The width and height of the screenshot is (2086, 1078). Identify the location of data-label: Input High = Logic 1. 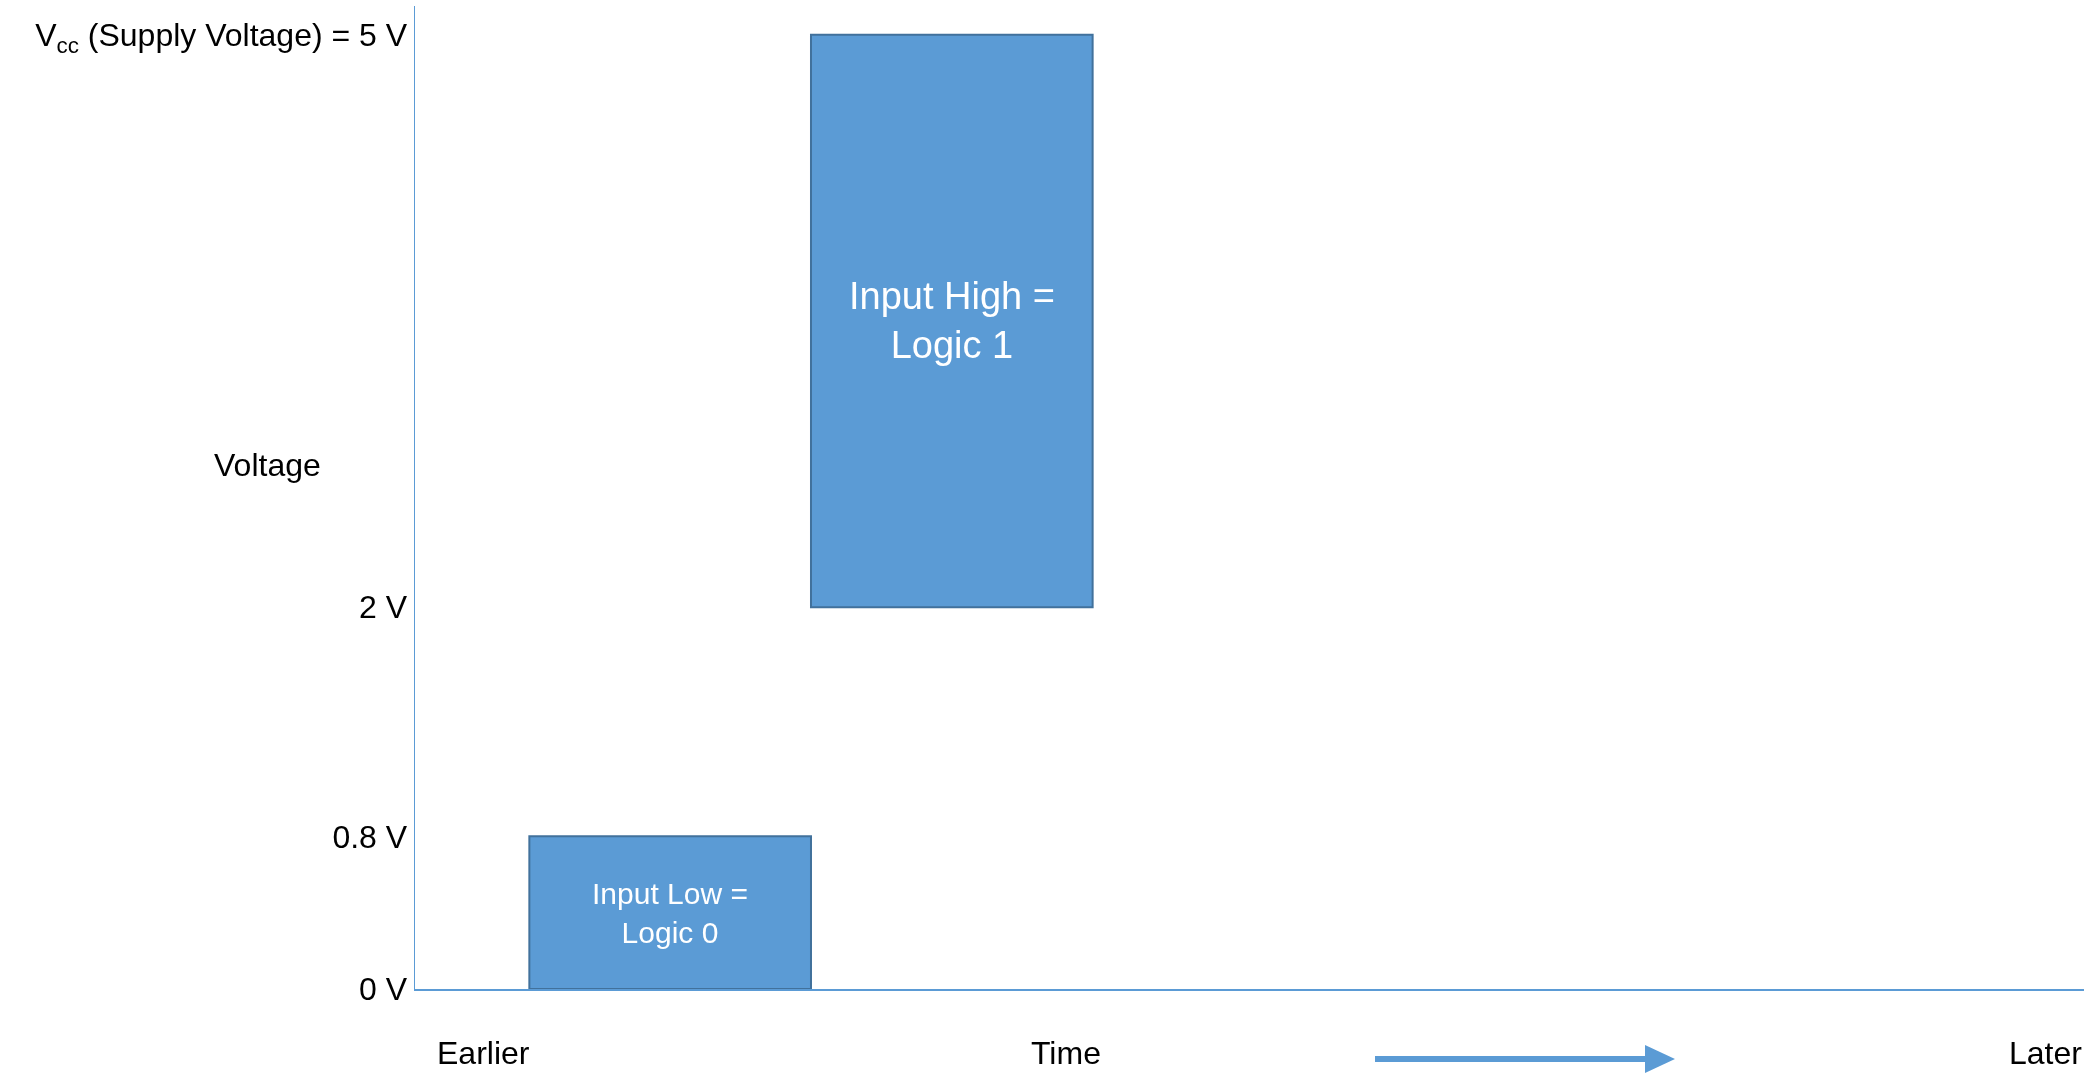
(952, 321).